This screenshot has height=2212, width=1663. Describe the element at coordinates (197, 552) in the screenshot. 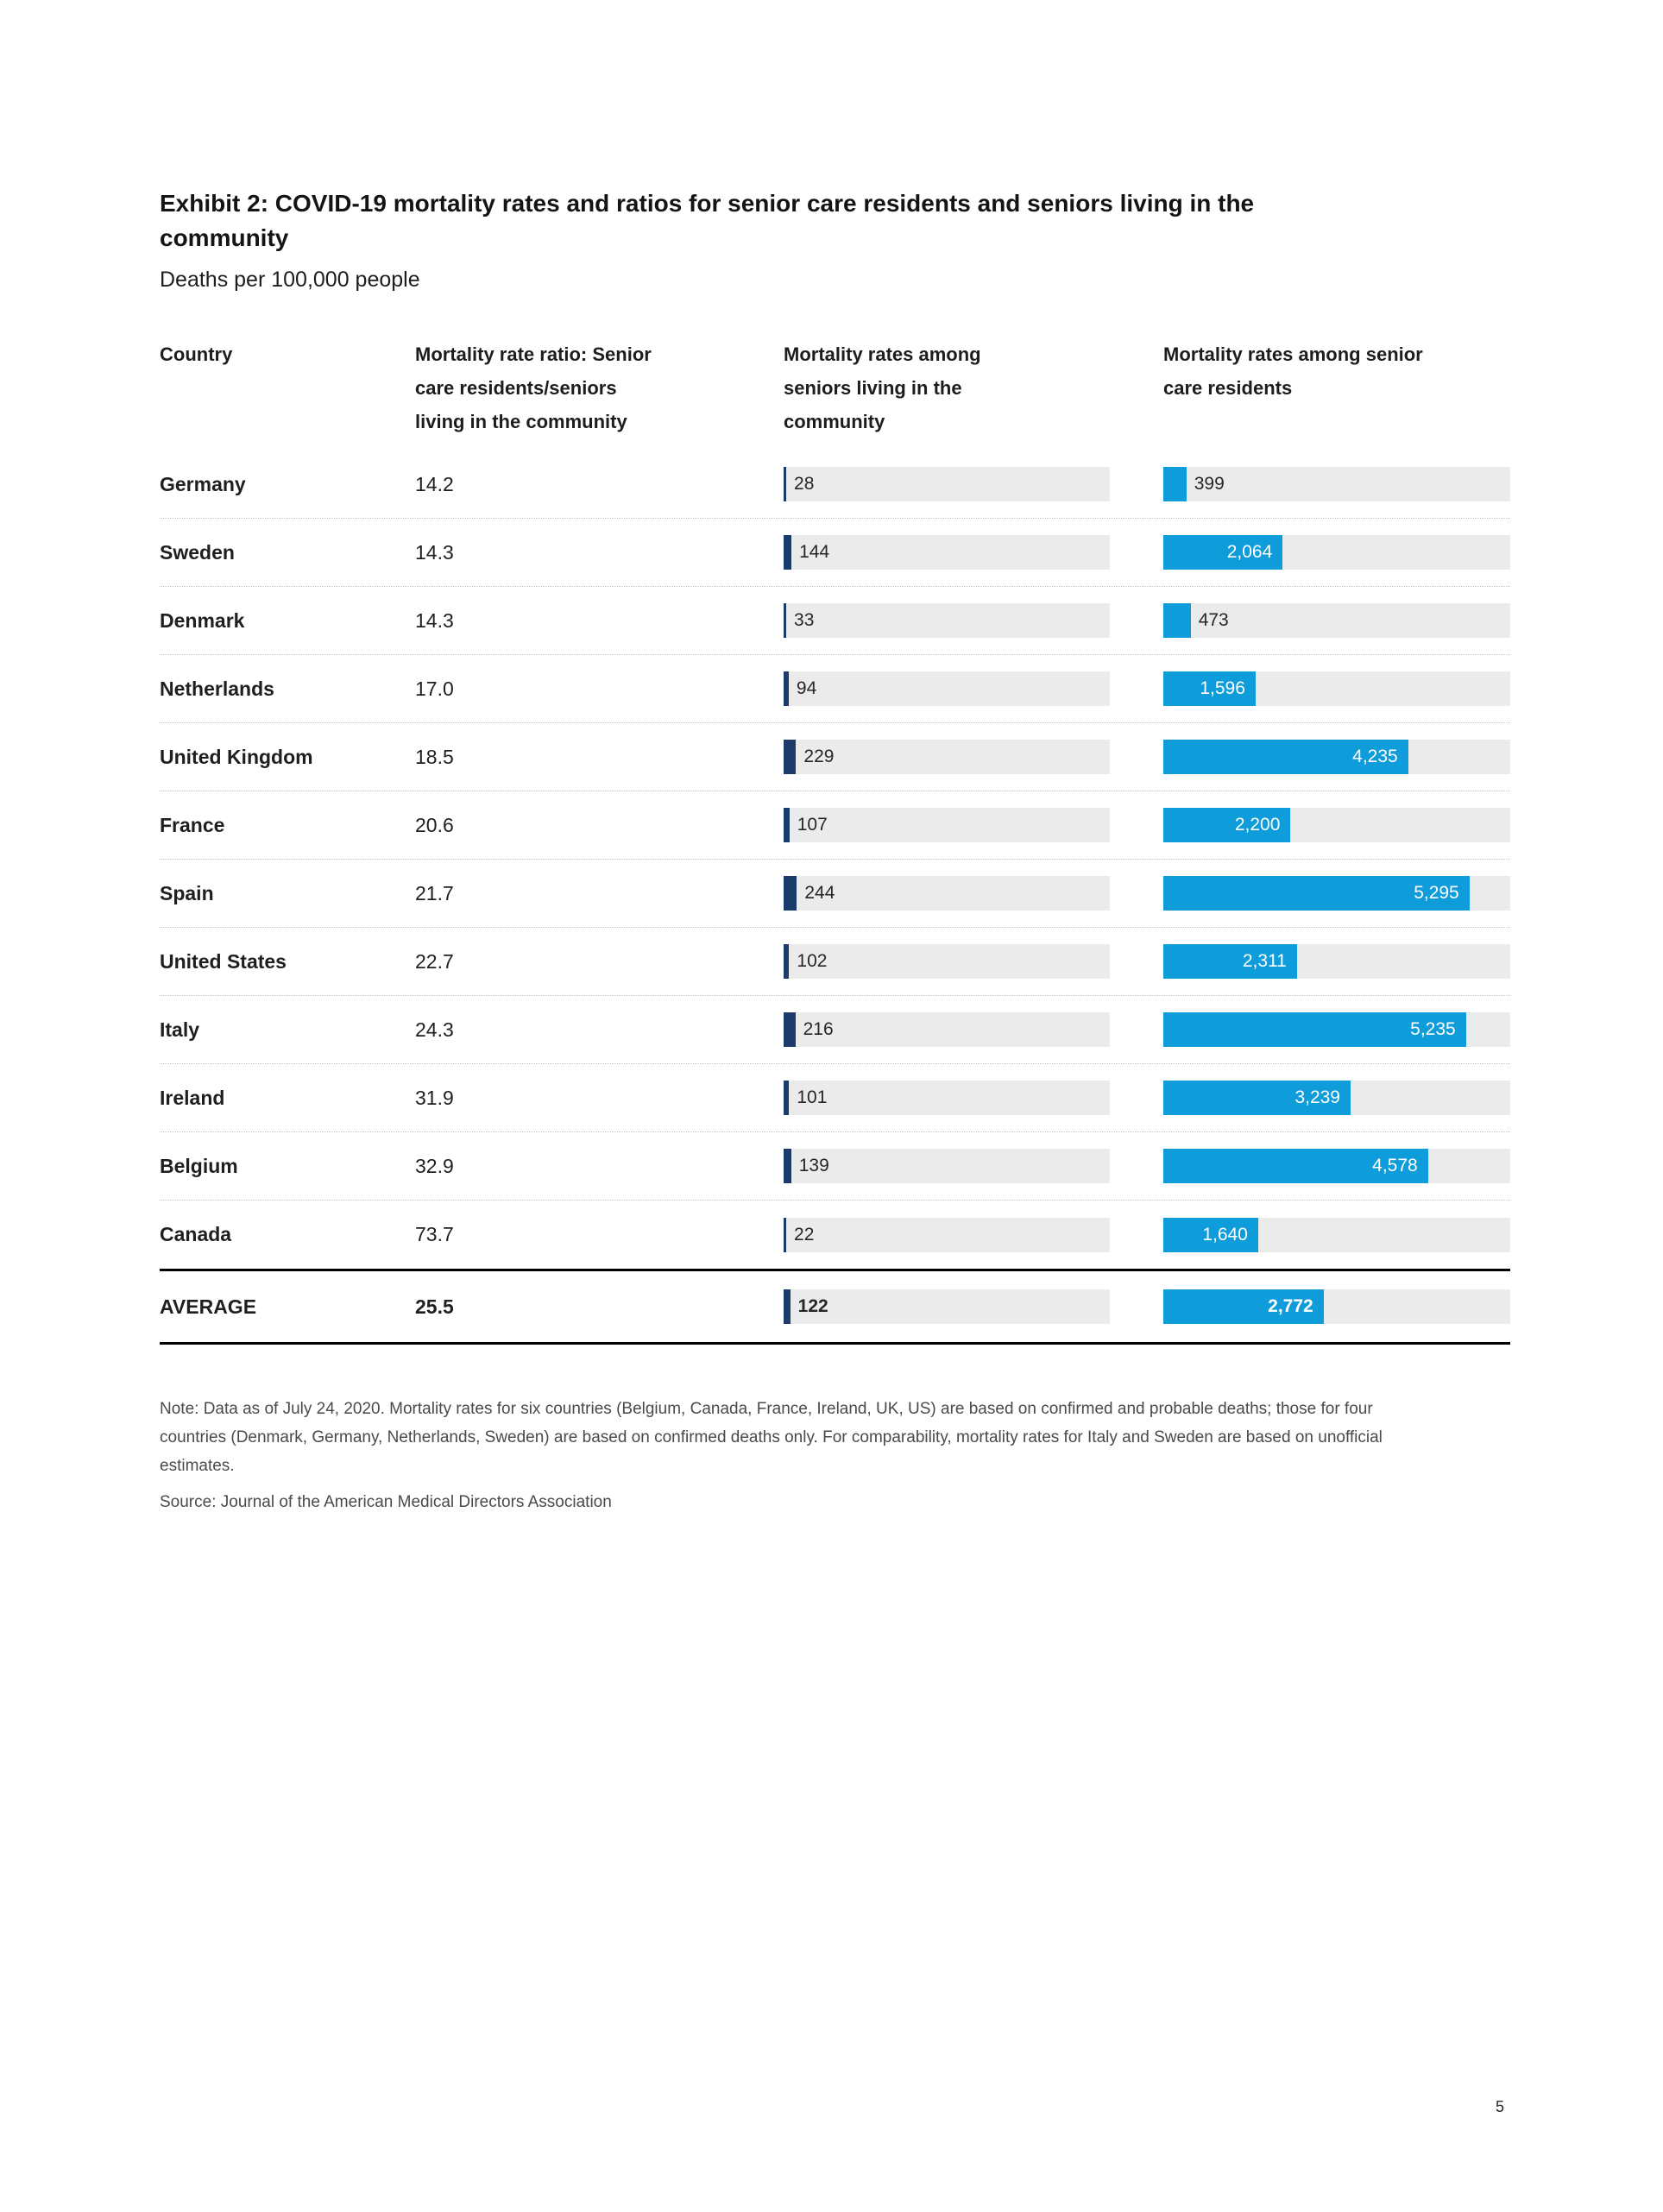

I see `country-label: Sweden` at that location.